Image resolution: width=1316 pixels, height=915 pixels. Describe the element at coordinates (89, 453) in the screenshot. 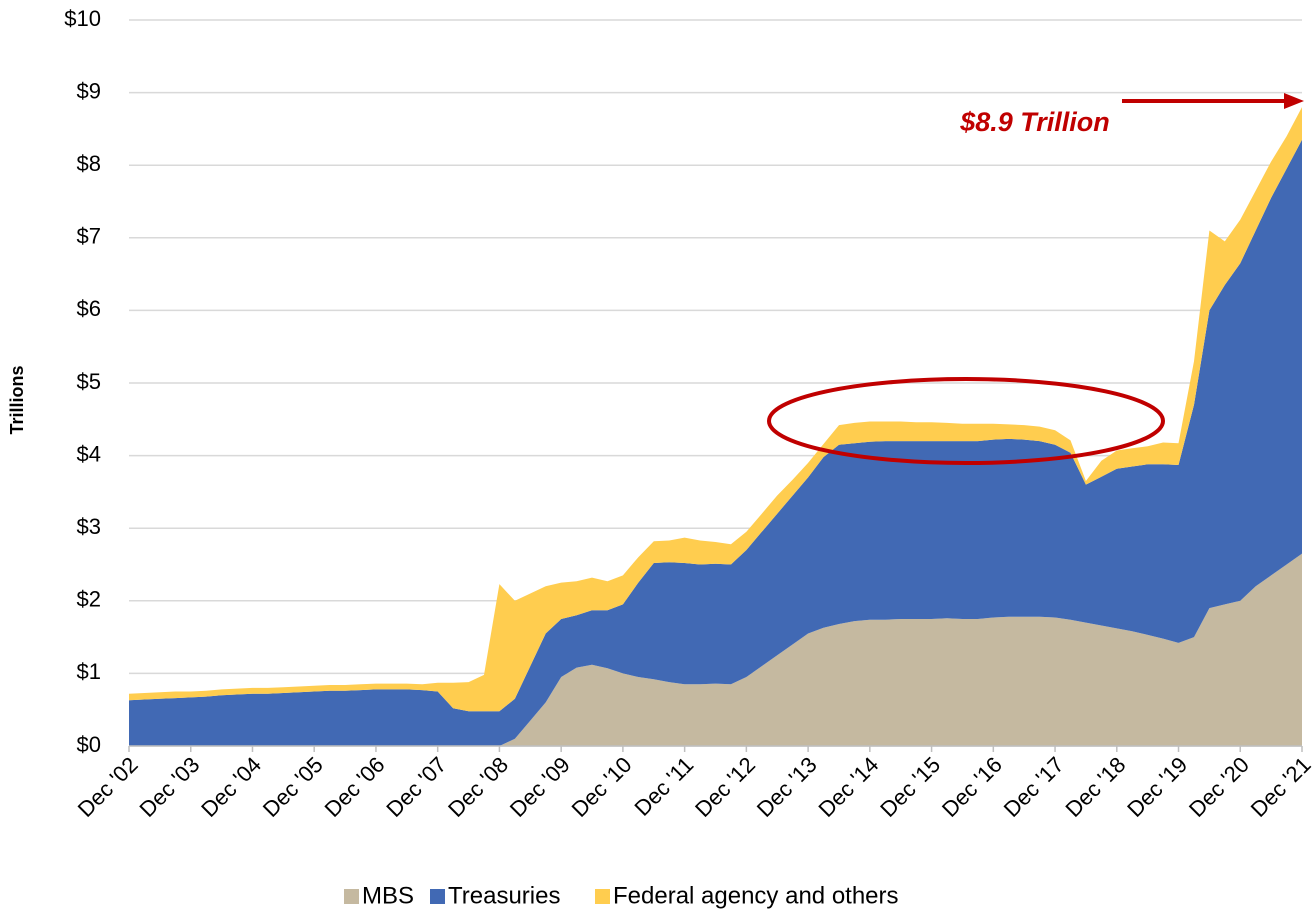

I see `y-tick-label: $4` at that location.